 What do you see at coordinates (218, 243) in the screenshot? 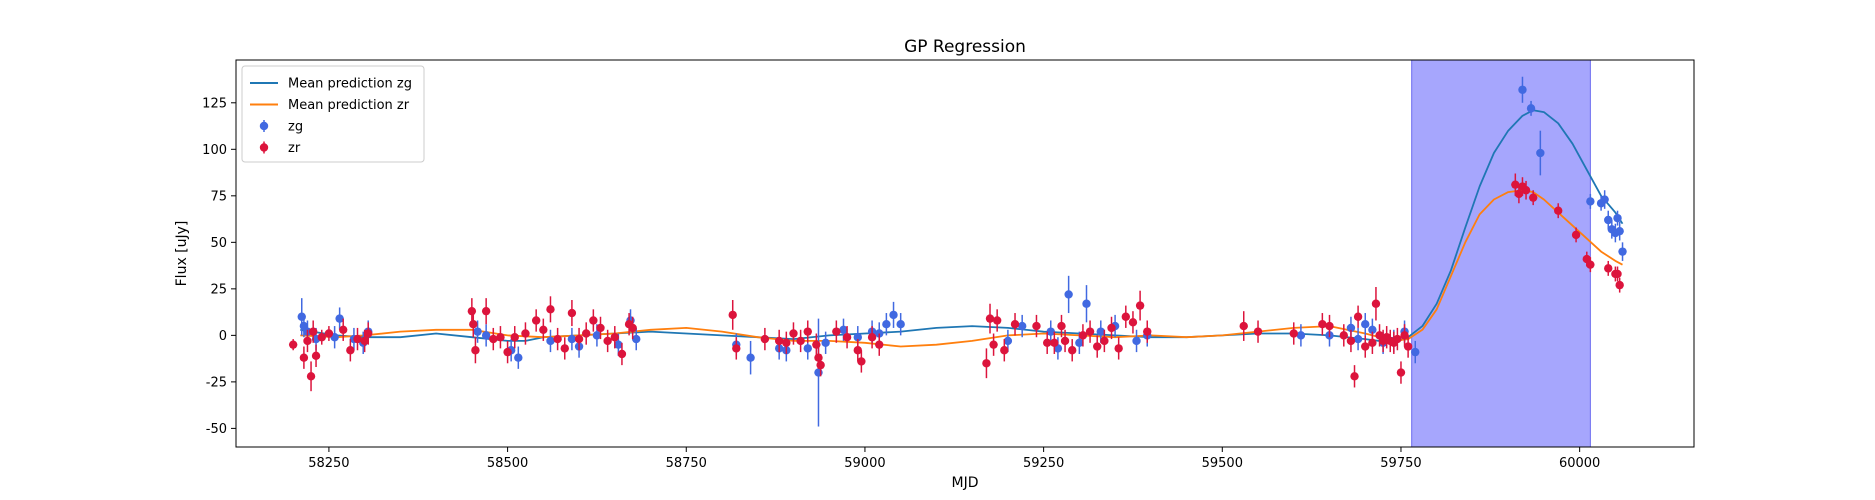
I see `y-tick-label: 50` at bounding box center [218, 243].